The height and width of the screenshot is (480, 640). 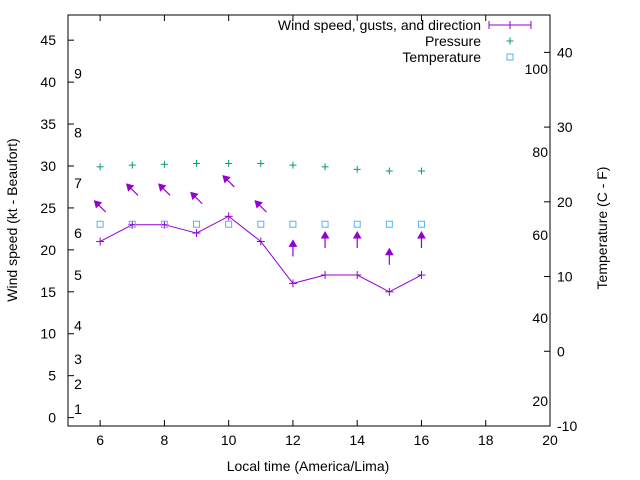 What do you see at coordinates (540, 318) in the screenshot?
I see `fahrenheit-label: 40` at bounding box center [540, 318].